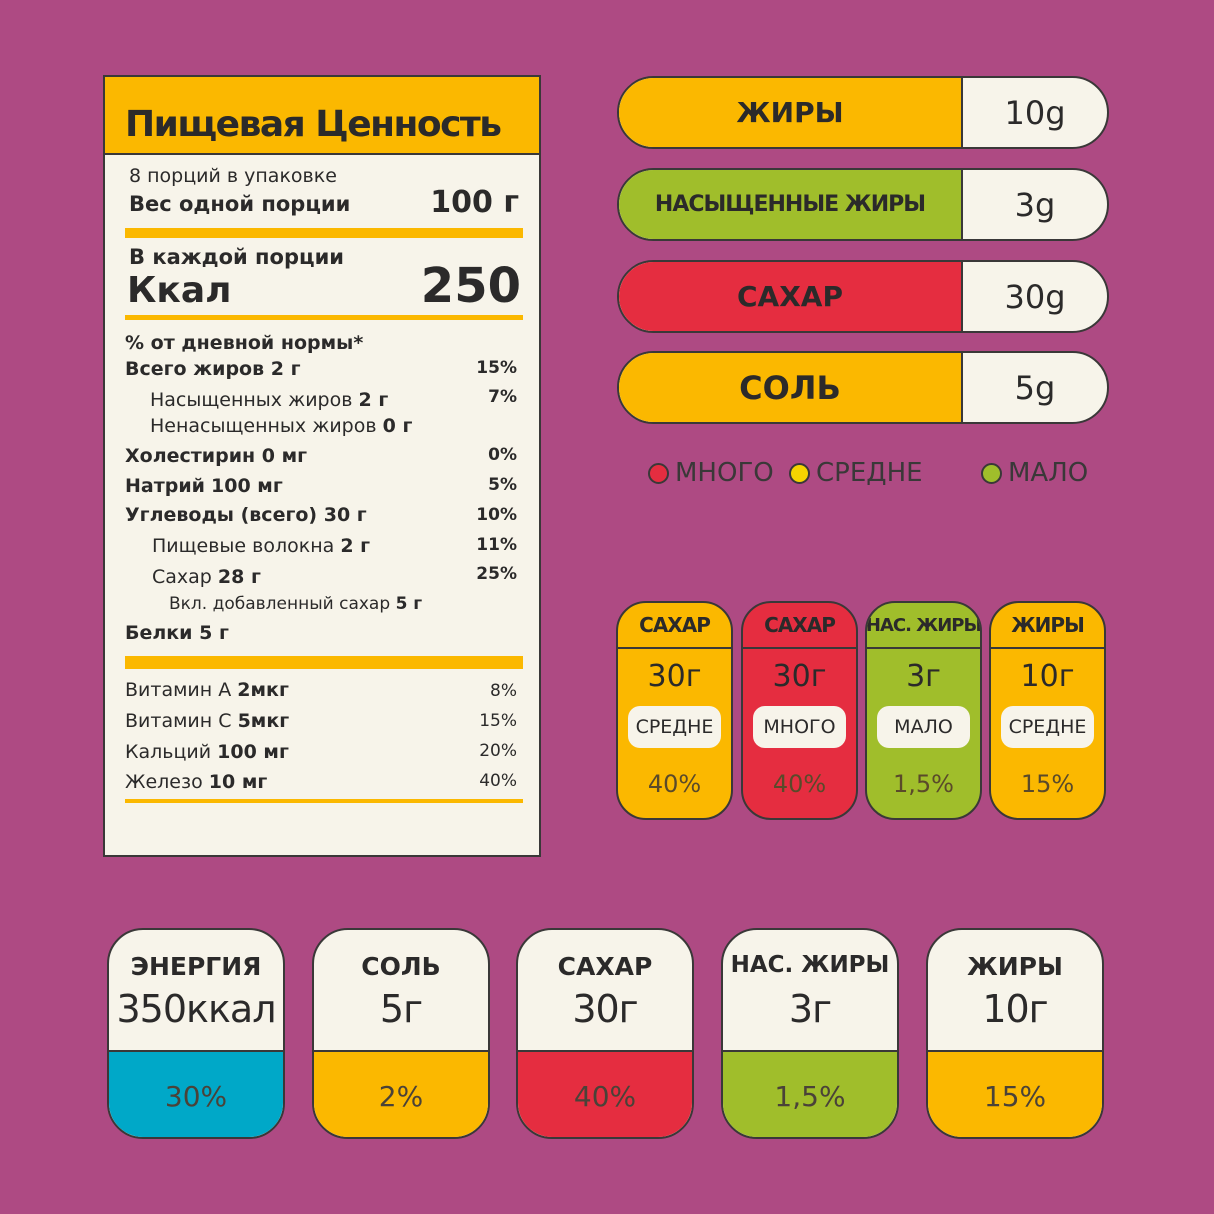  What do you see at coordinates (923, 727) in the screenshot?
I see `badge-level: МАЛО` at bounding box center [923, 727].